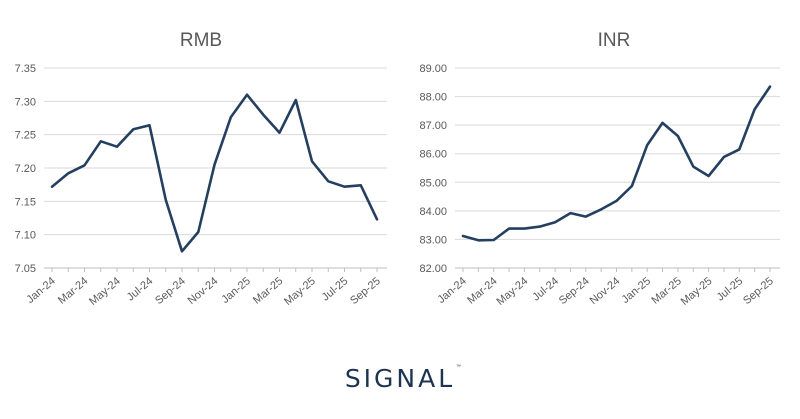 Image resolution: width=800 pixels, height=419 pixels. Describe the element at coordinates (666, 291) in the screenshot. I see `inr-x-tick-label: Mar-25` at that location.